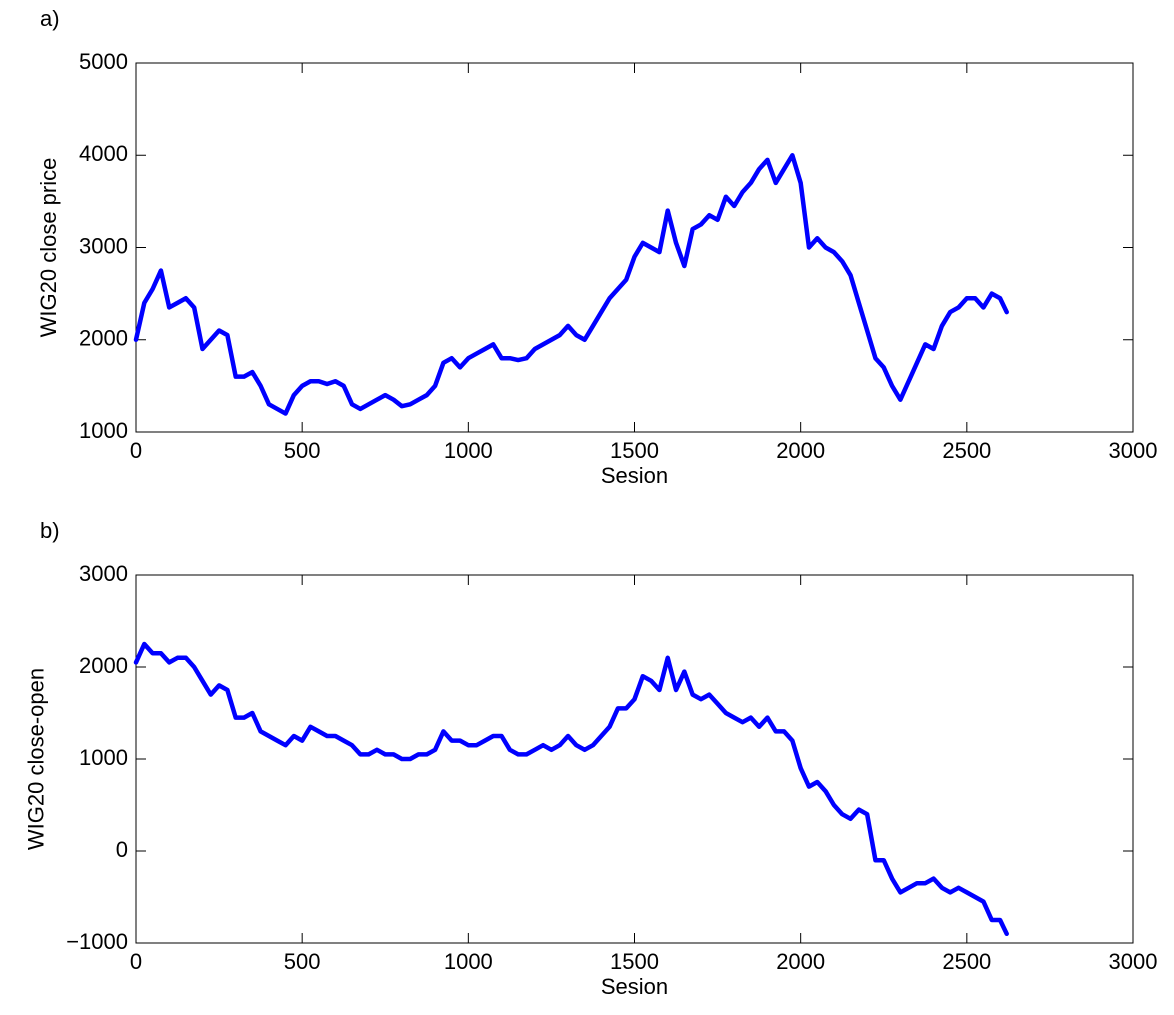 The image size is (1174, 1015). I want to click on y-axis-label: WIG20 close-open, so click(35, 759).